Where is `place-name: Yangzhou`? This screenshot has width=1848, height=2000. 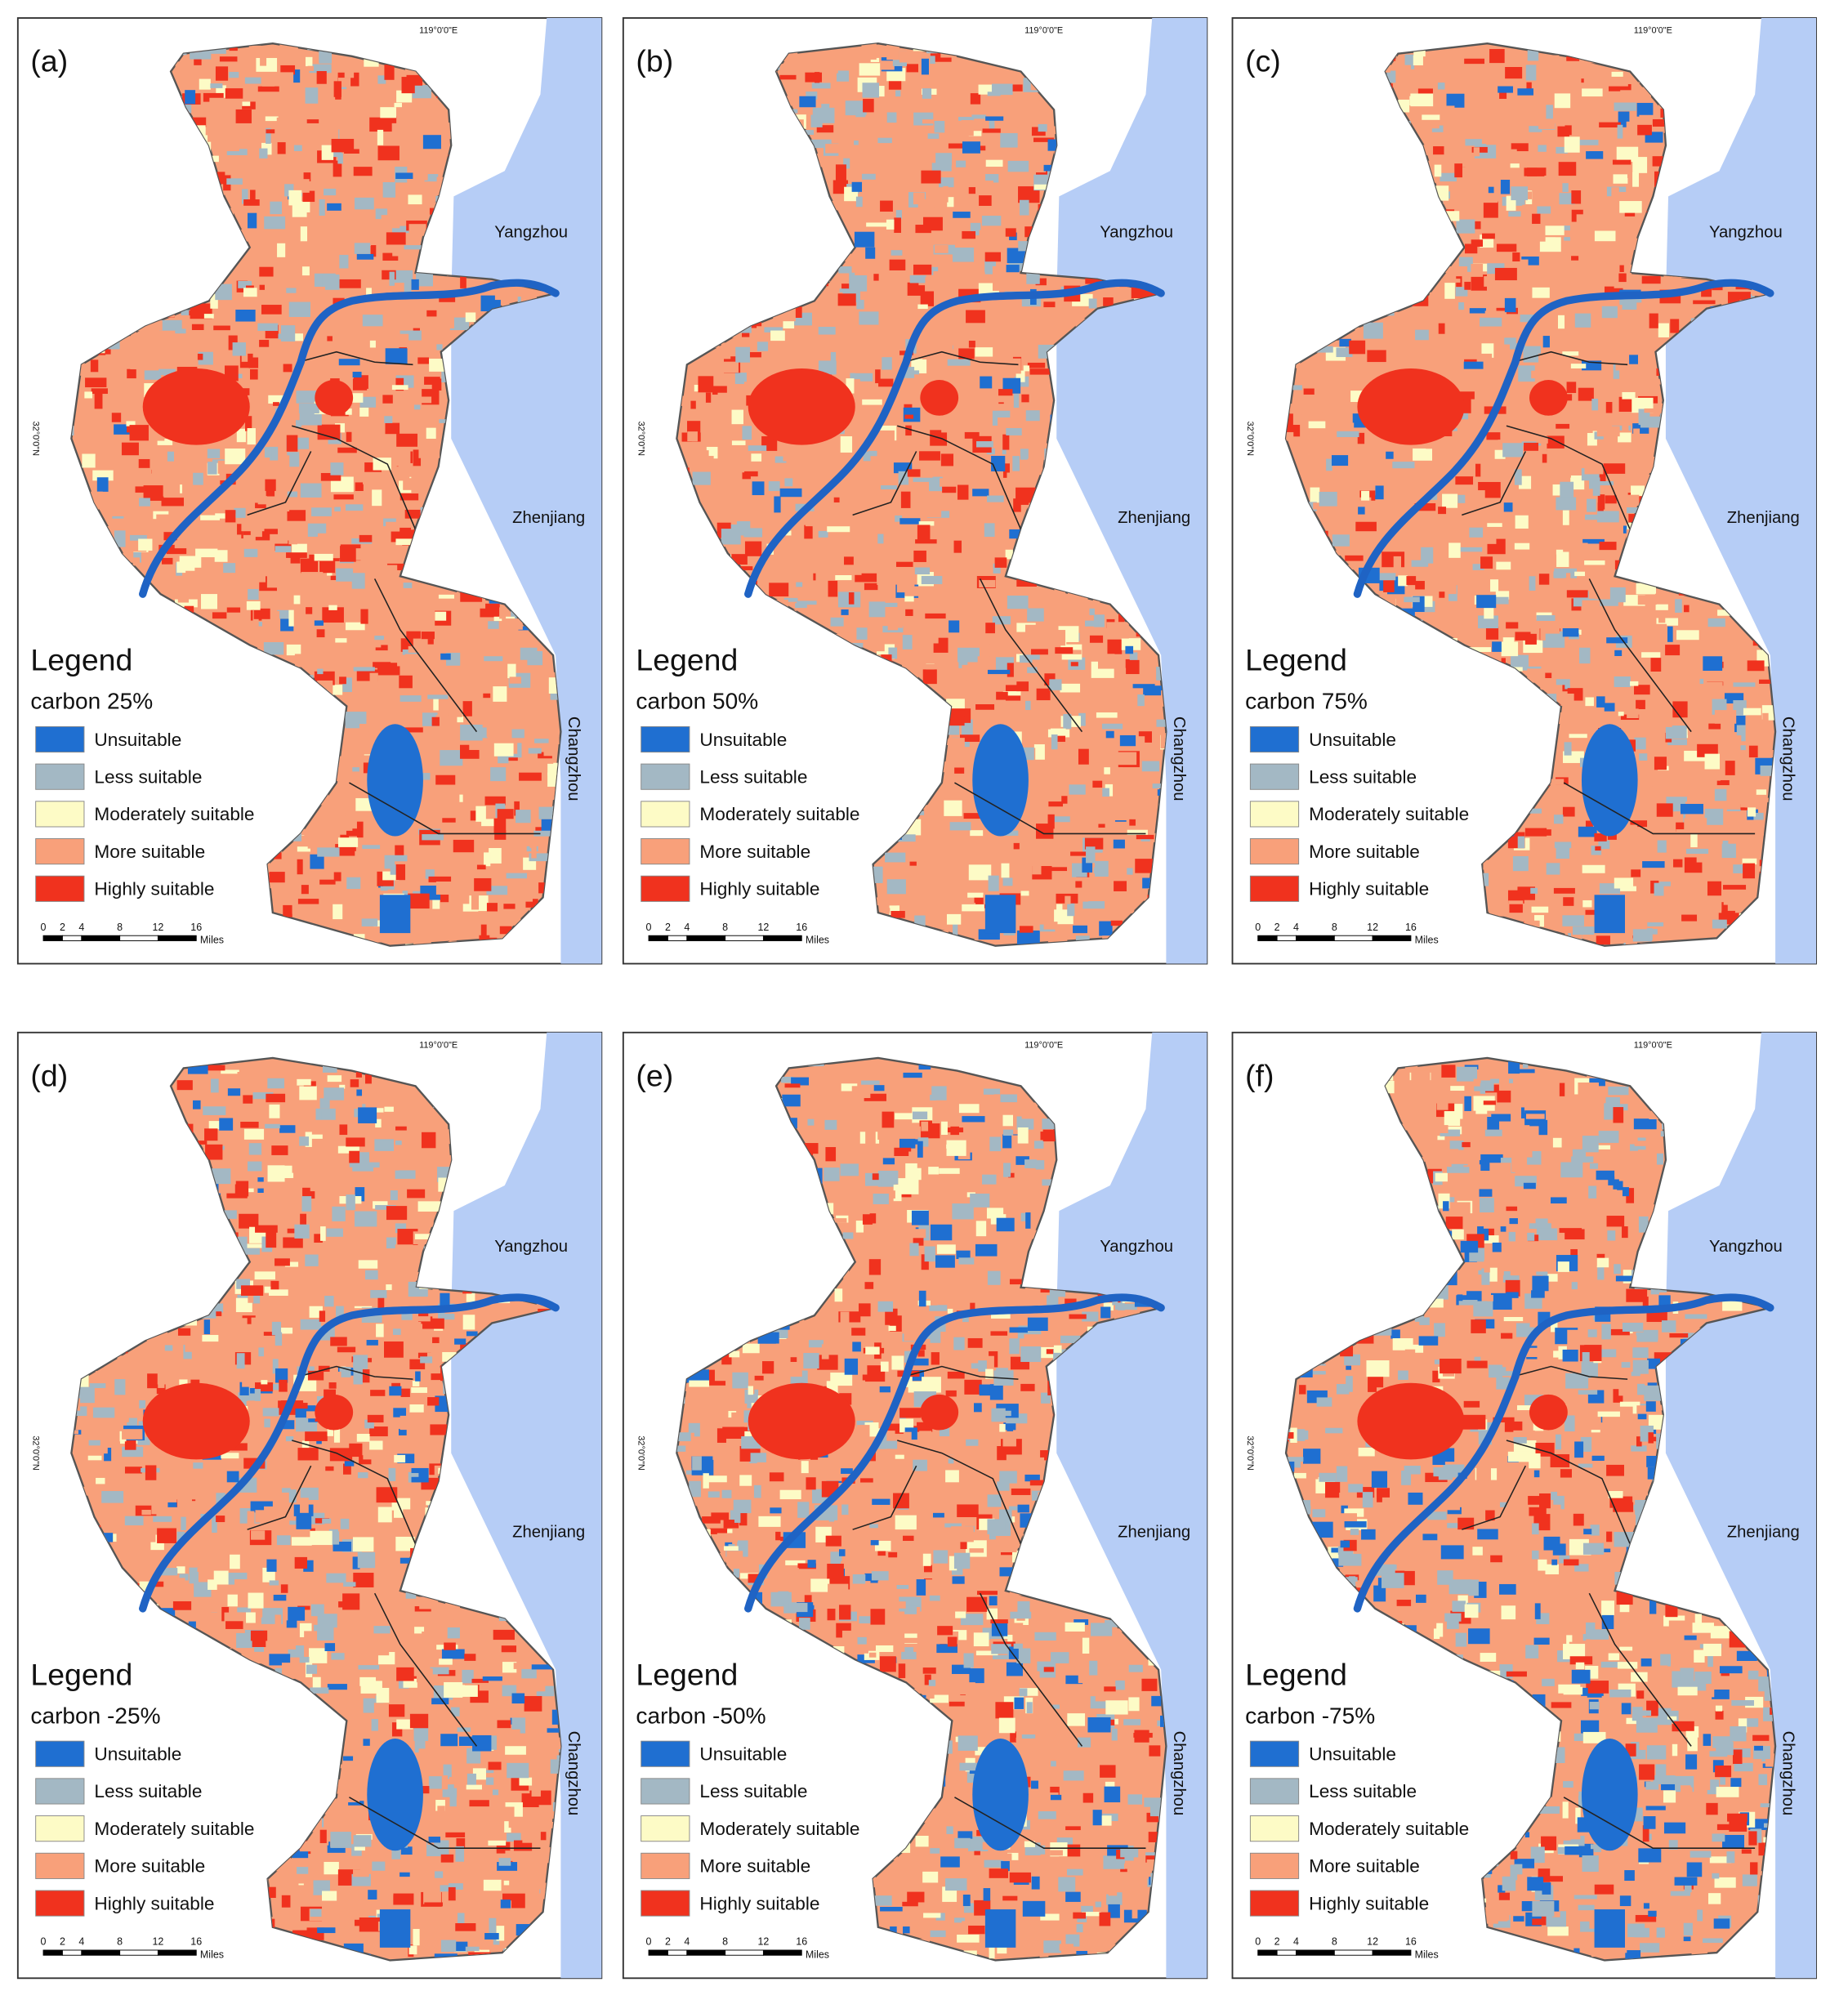
place-name: Yangzhou is located at coordinates (531, 232).